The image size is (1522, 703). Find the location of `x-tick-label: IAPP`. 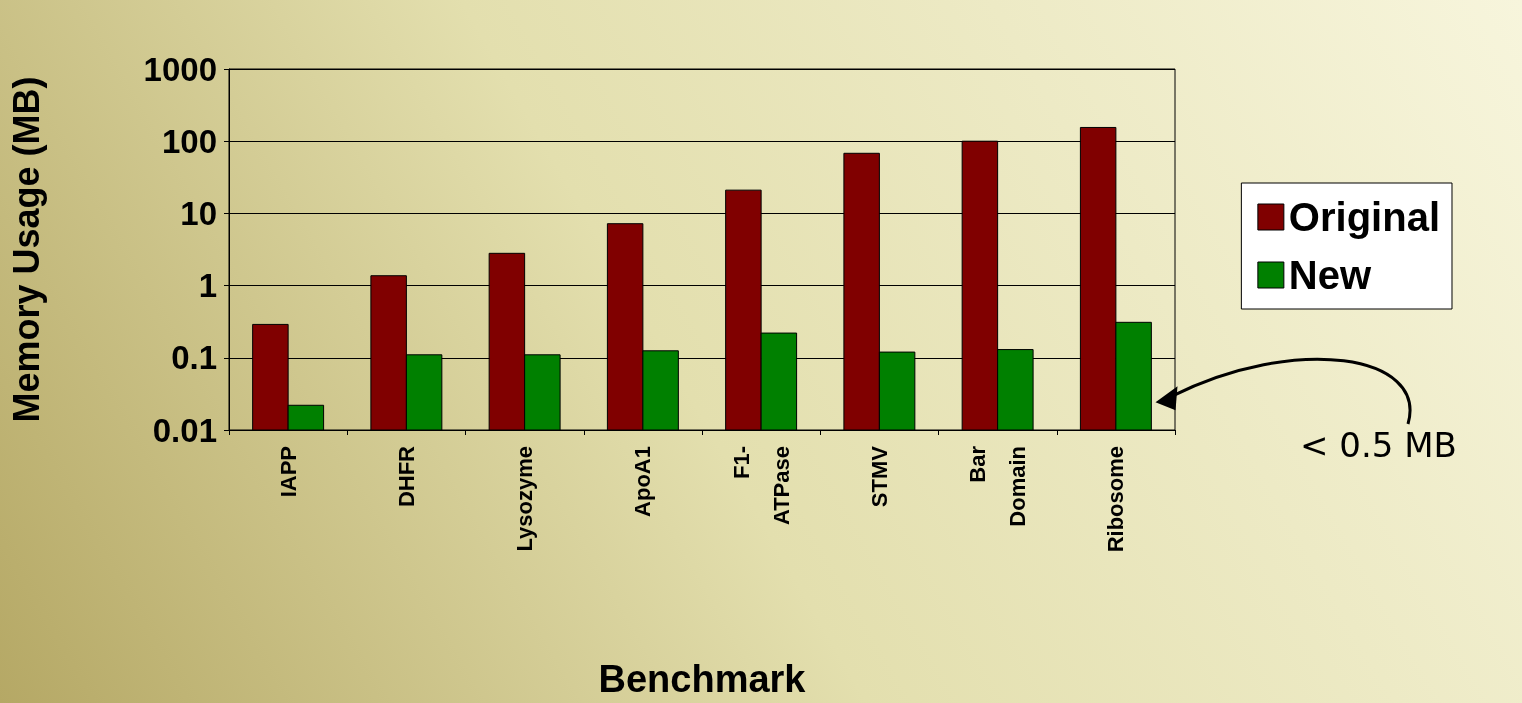

x-tick-label: IAPP is located at coordinates (288, 472).